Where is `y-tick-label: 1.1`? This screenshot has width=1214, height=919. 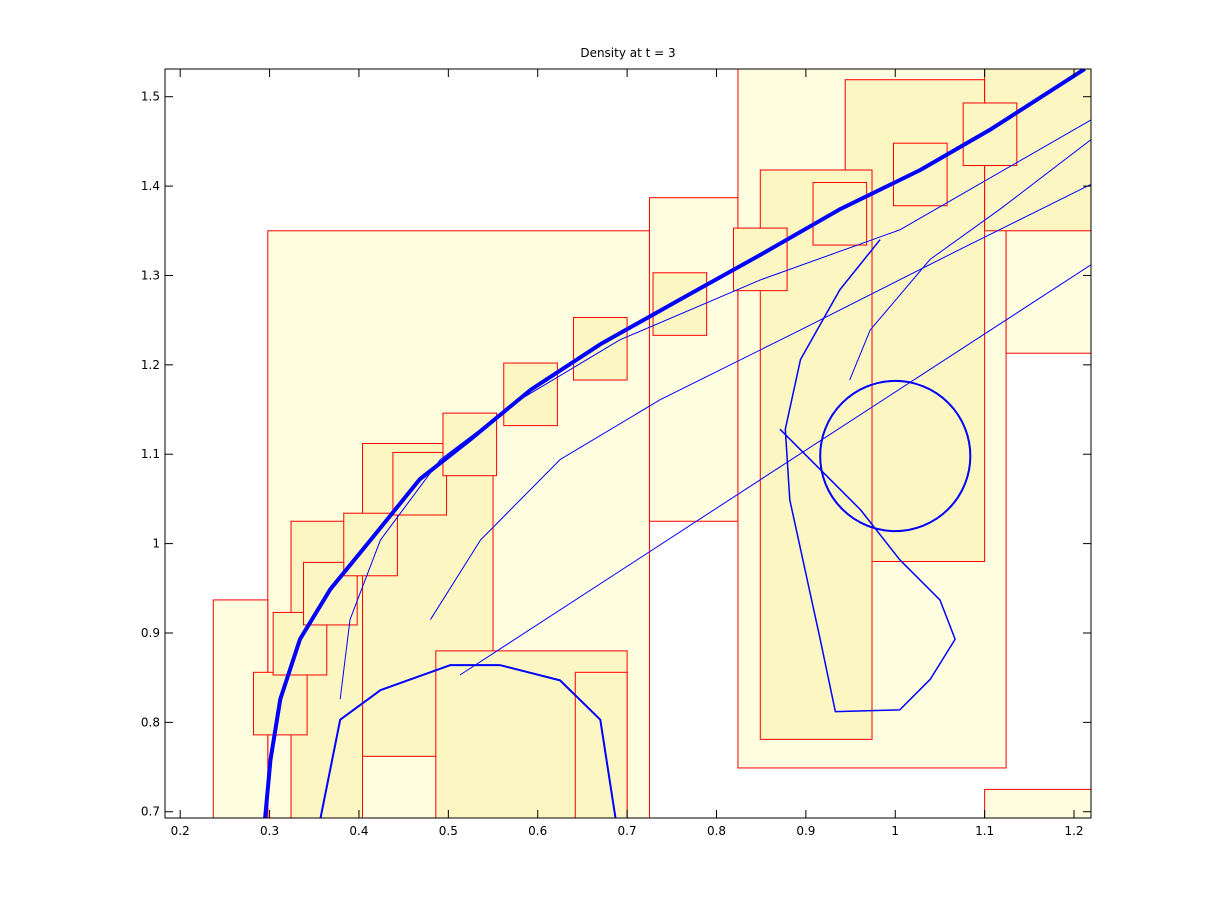 y-tick-label: 1.1 is located at coordinates (150, 454).